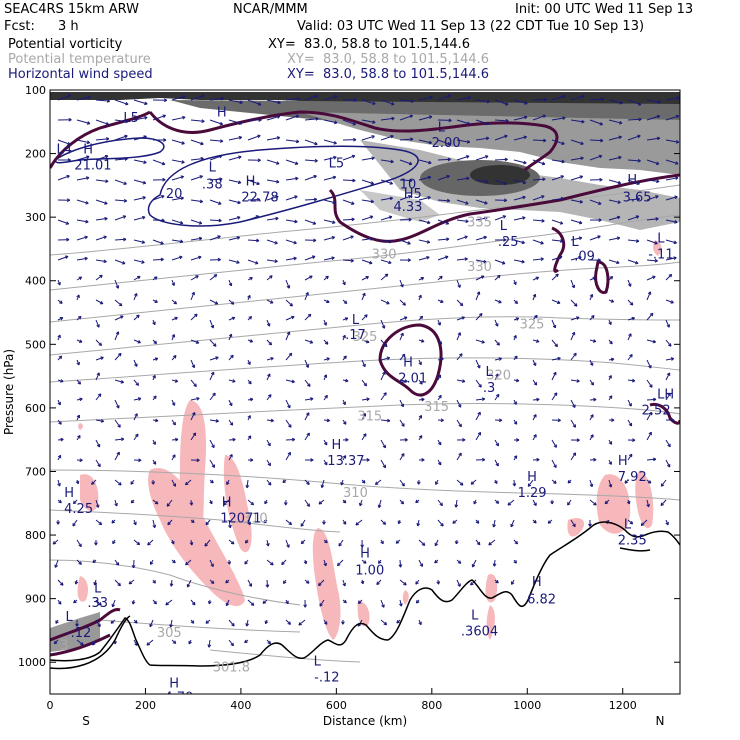 This screenshot has width=740, height=740. I want to click on extremum-label: 10, so click(408, 185).